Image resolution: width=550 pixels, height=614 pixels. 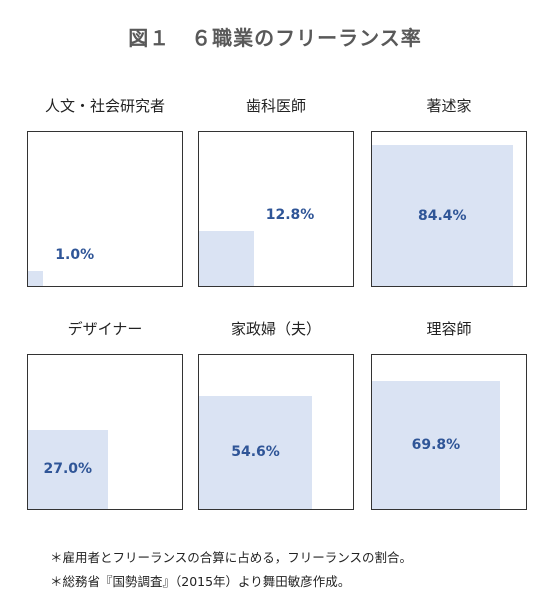 I want to click on panel-label: デザイナー, so click(x=105, y=329).